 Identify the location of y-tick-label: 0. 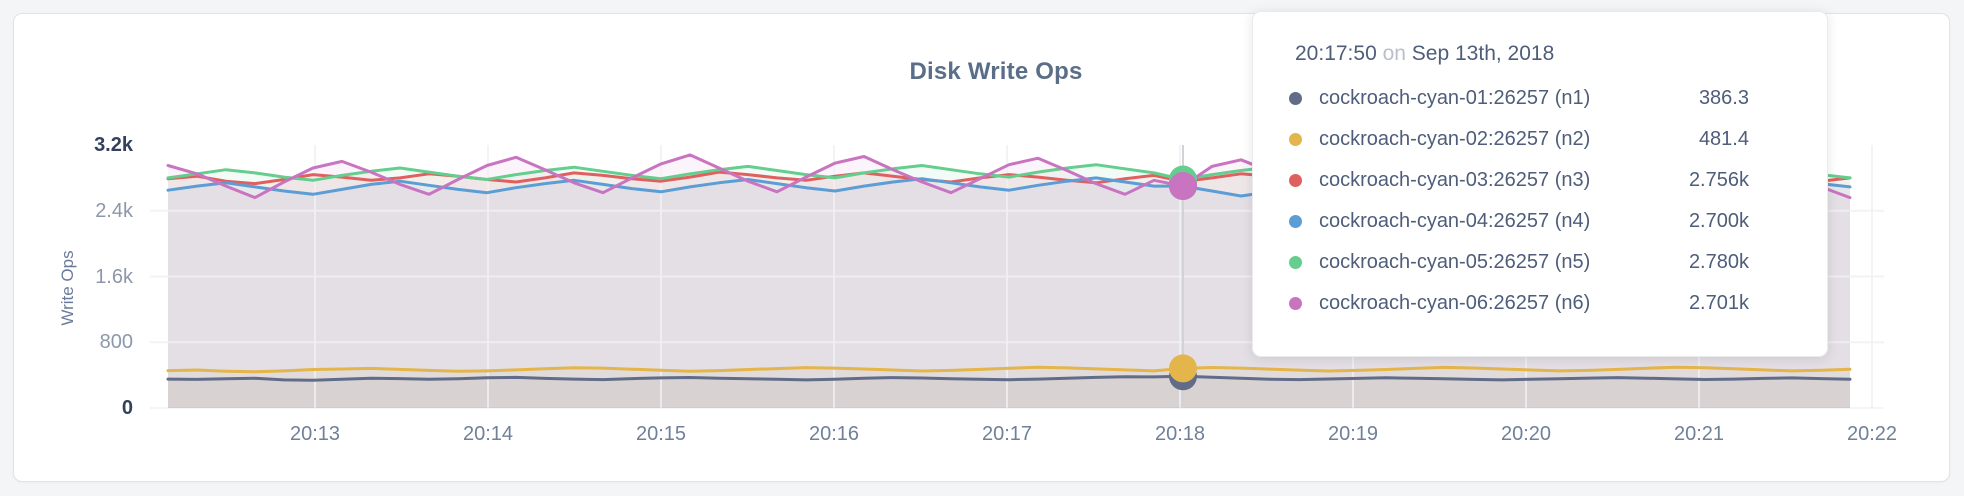
(127, 408).